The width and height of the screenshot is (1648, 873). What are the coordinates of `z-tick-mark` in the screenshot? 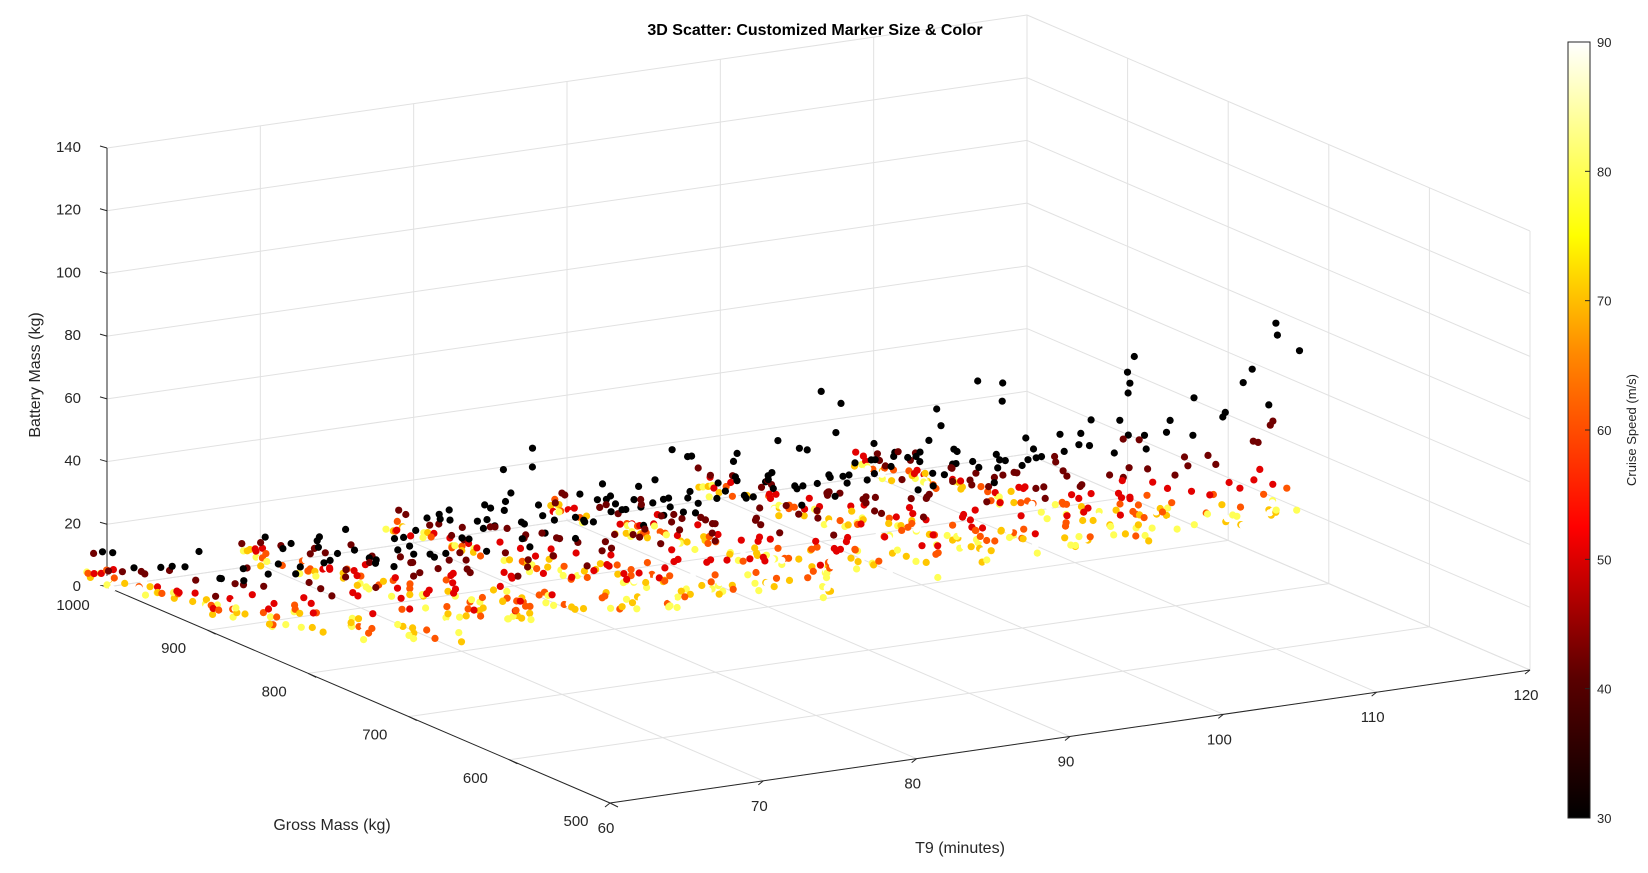 It's located at (103, 461).